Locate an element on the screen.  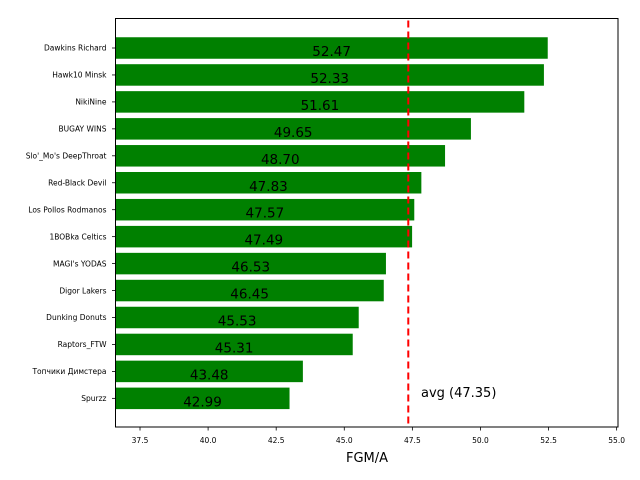
bar-value-label: 43.48 is located at coordinates (209, 375).